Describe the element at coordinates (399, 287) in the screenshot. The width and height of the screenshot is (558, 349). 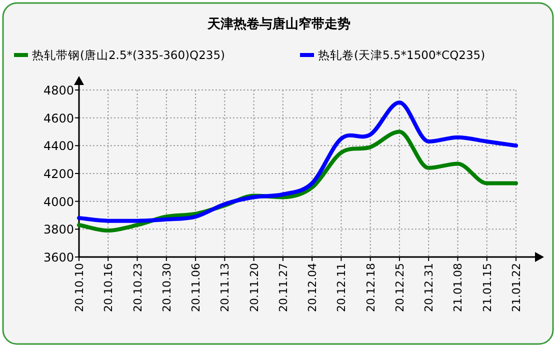
I see `x-tick-label: 20.12.25` at that location.